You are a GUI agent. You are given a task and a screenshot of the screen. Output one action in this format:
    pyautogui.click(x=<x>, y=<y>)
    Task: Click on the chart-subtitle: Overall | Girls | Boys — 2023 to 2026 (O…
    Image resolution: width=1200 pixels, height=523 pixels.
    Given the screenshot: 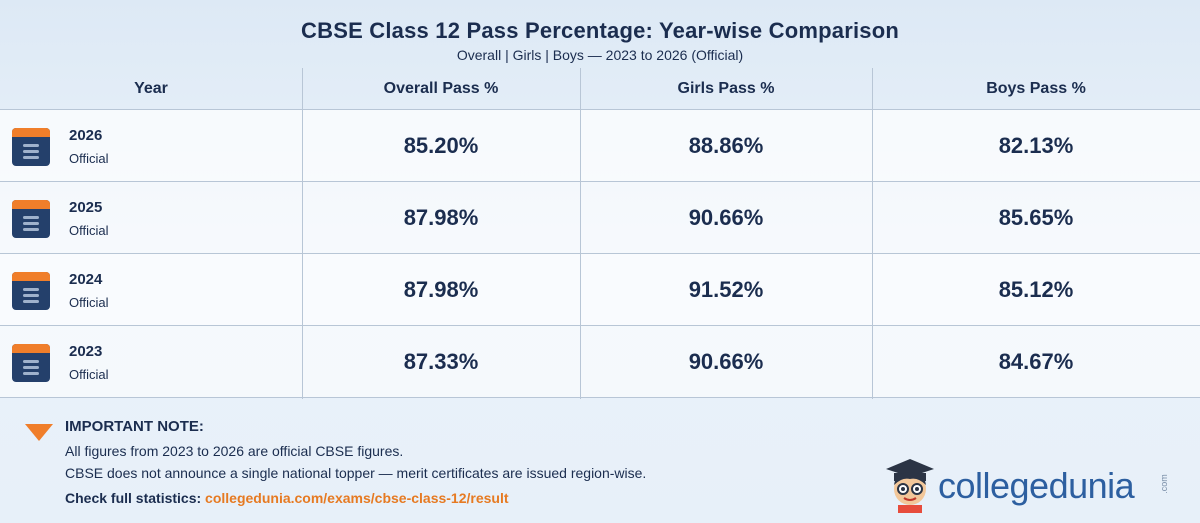 What is the action you would take?
    pyautogui.click(x=600, y=55)
    